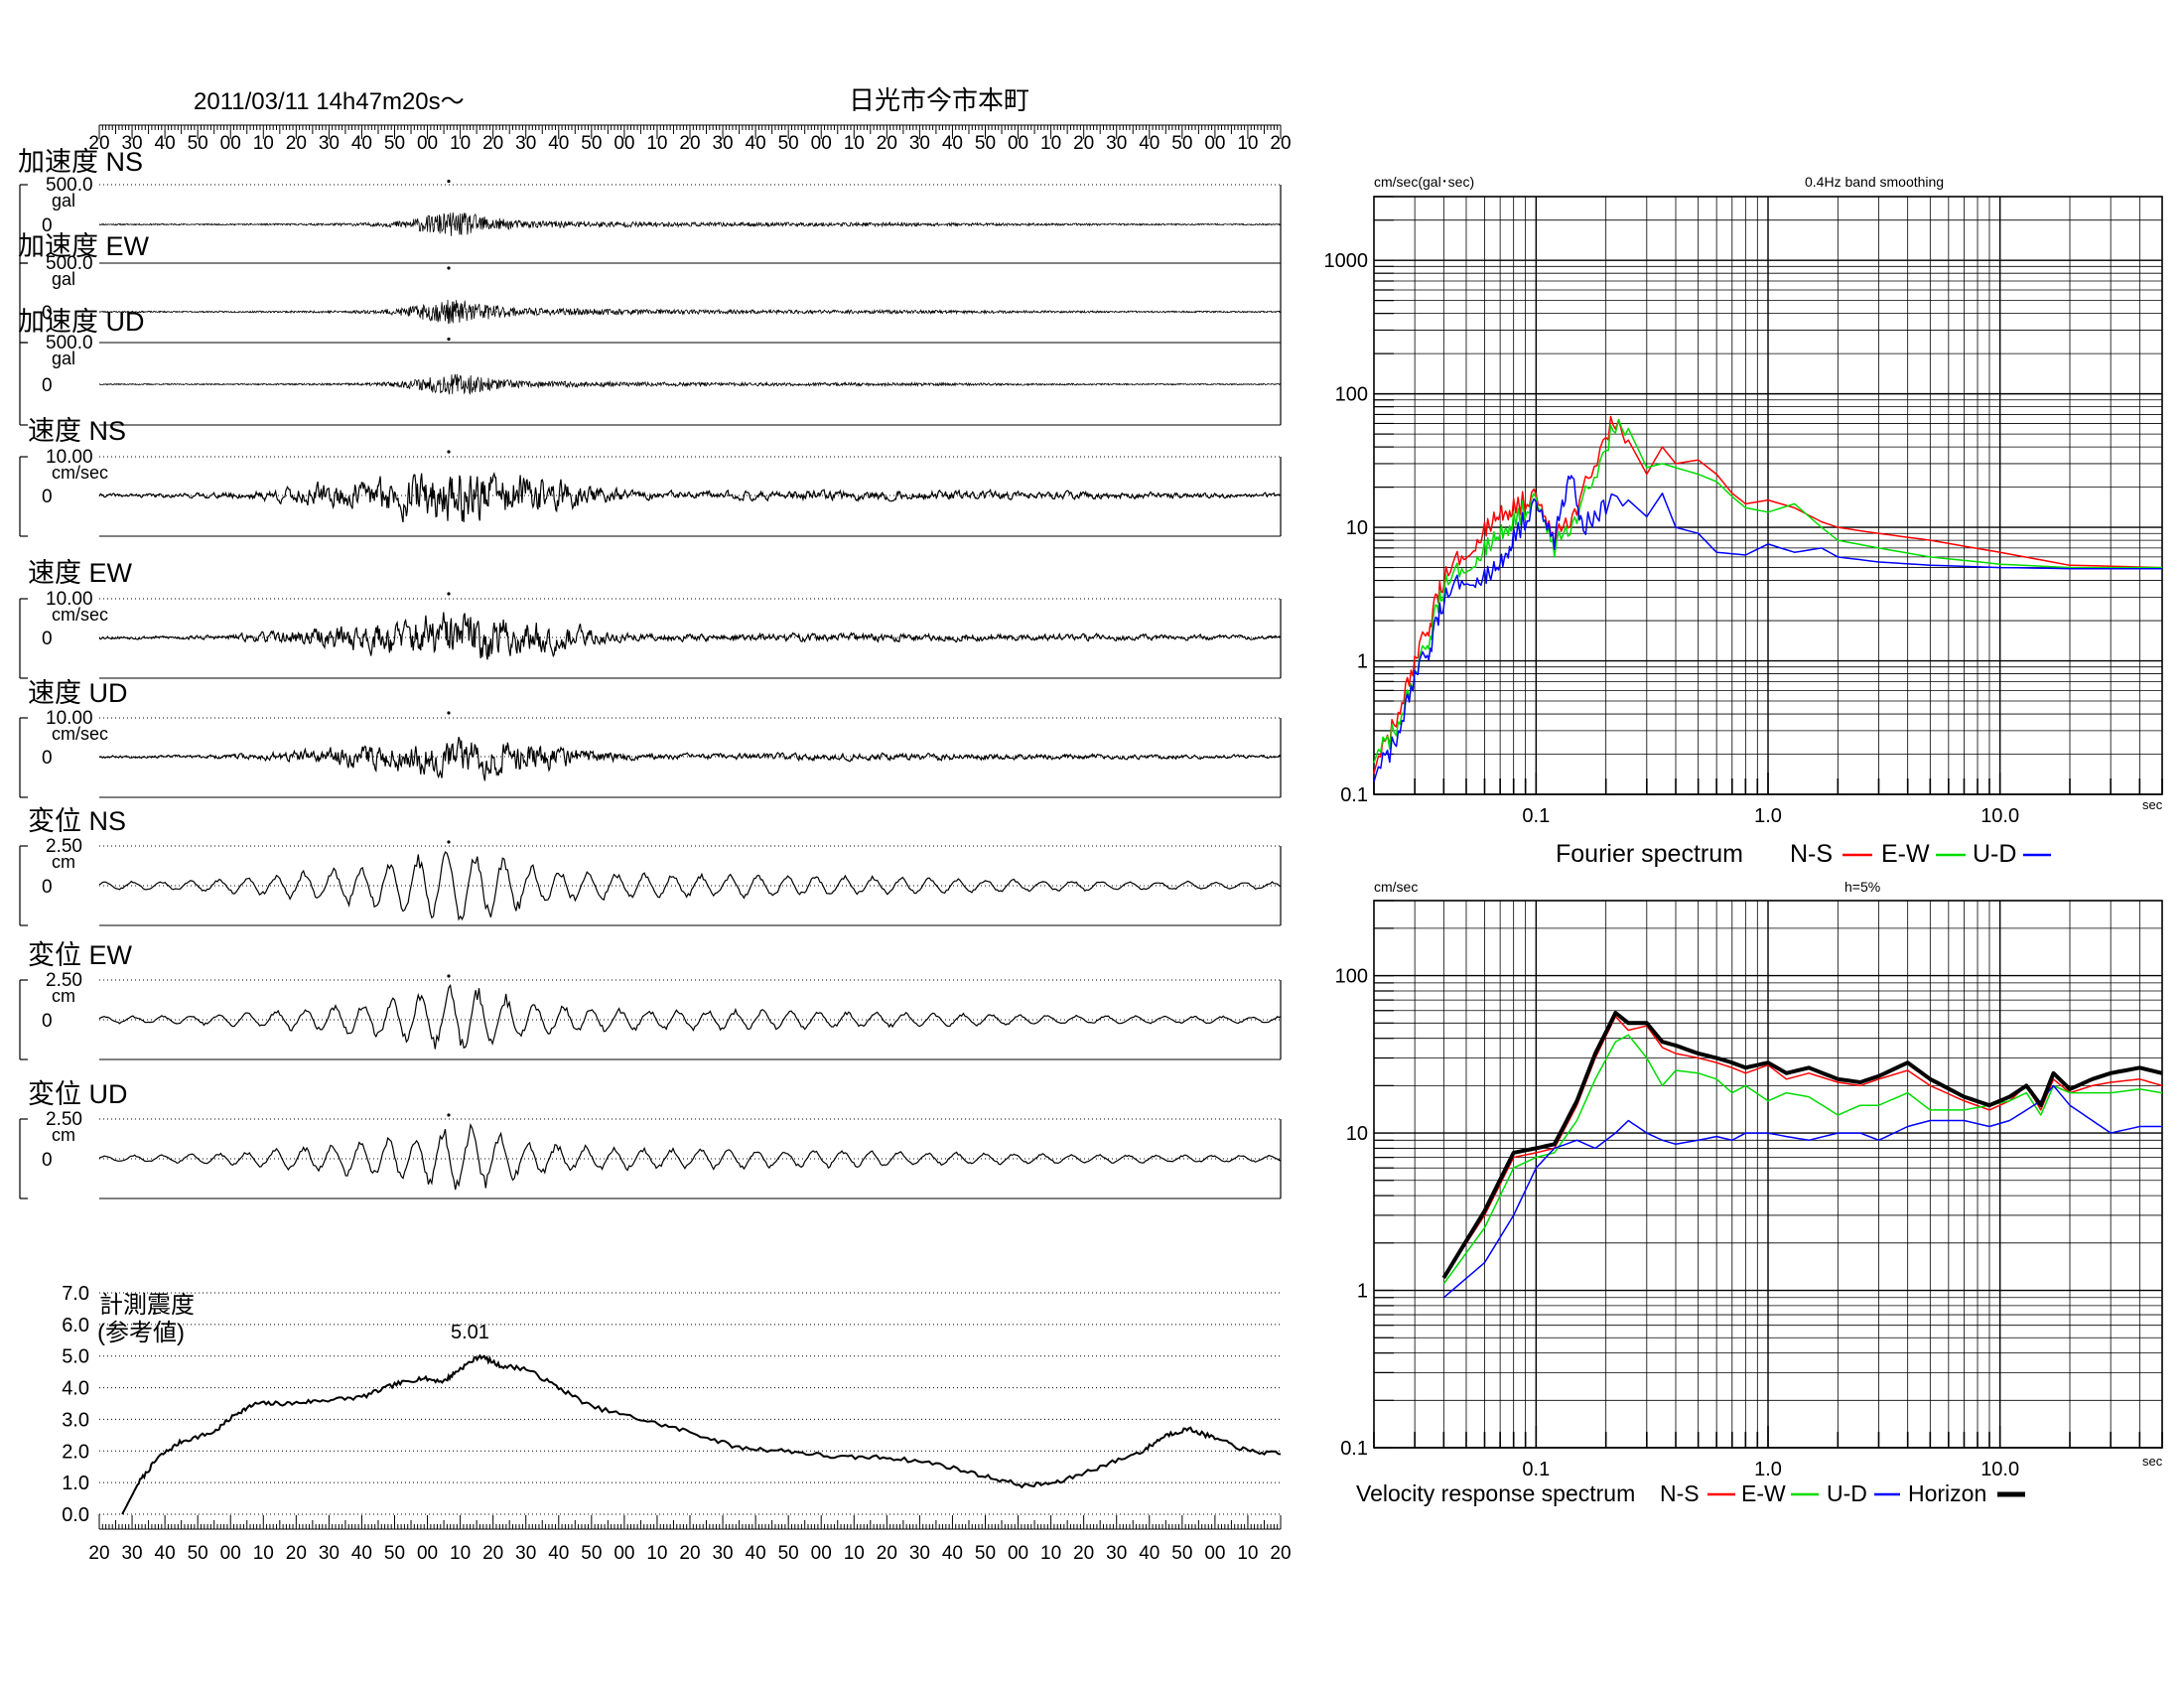 This screenshot has height=1688, width=2184. Describe the element at coordinates (75, 1452) in the screenshot. I see `intensity-tick-label: 2.0` at that location.